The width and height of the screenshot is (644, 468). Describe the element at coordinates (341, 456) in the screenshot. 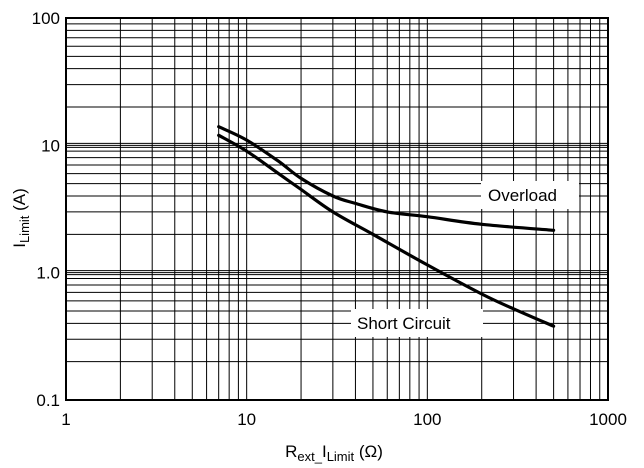

I see `x-axis-title-sub2: Limit` at that location.